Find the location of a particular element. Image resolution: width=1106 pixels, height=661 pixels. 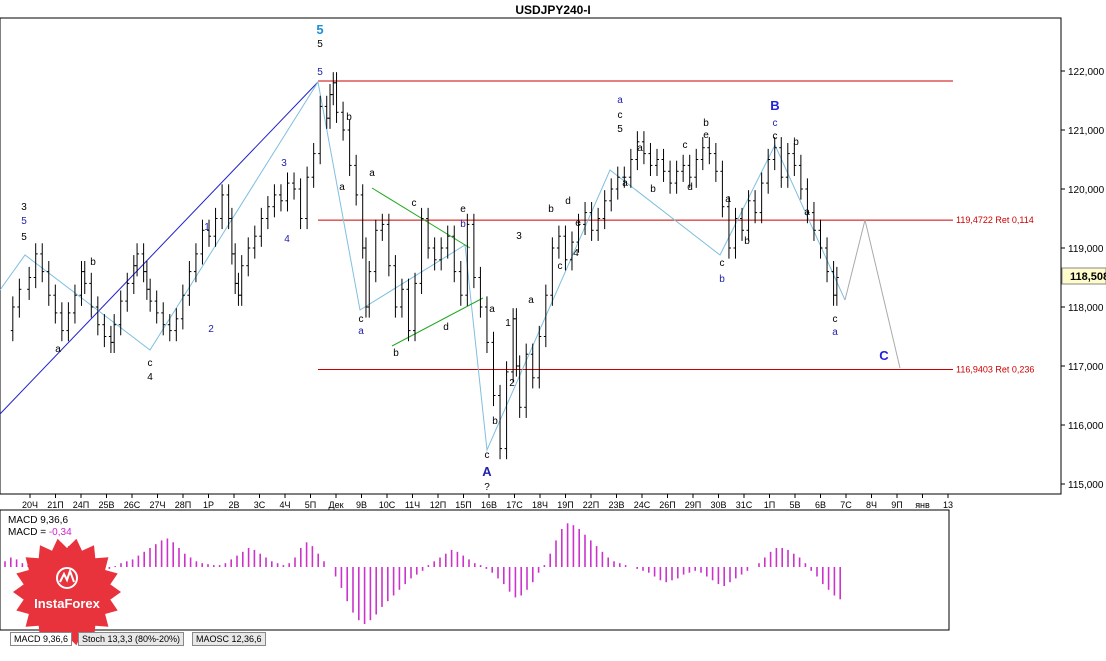

time-tick-label: 21П is located at coordinates (55, 505).